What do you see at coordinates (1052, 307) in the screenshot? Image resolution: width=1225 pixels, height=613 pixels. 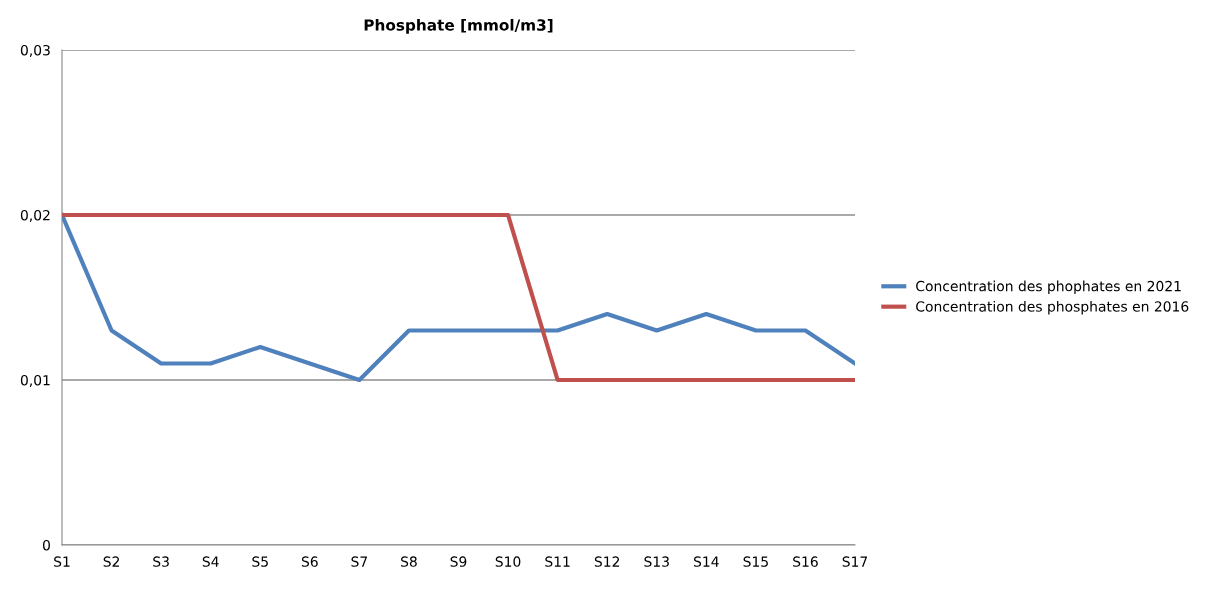 I see `legend-label: Concentration des phosphates en 2016` at bounding box center [1052, 307].